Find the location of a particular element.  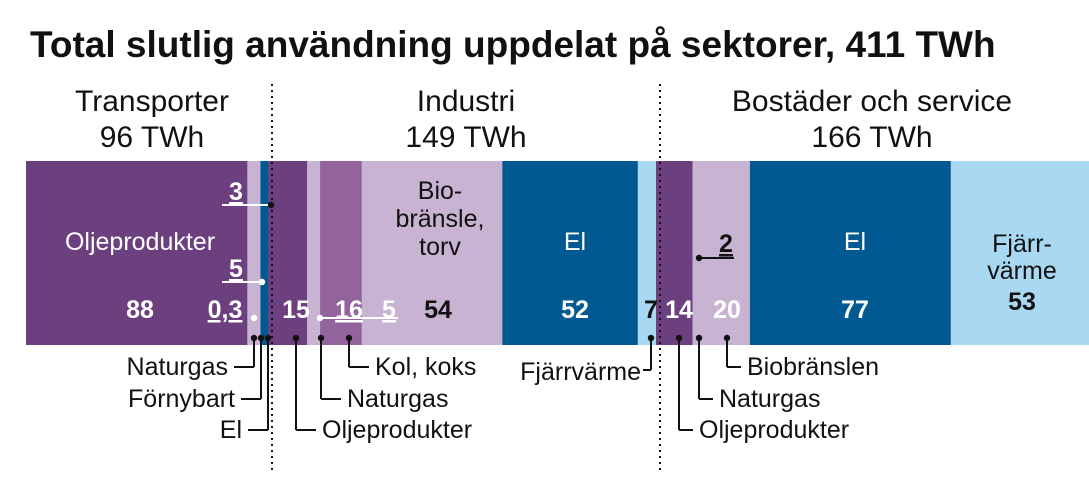

sector-name-0: Transporter is located at coordinates (152, 101).